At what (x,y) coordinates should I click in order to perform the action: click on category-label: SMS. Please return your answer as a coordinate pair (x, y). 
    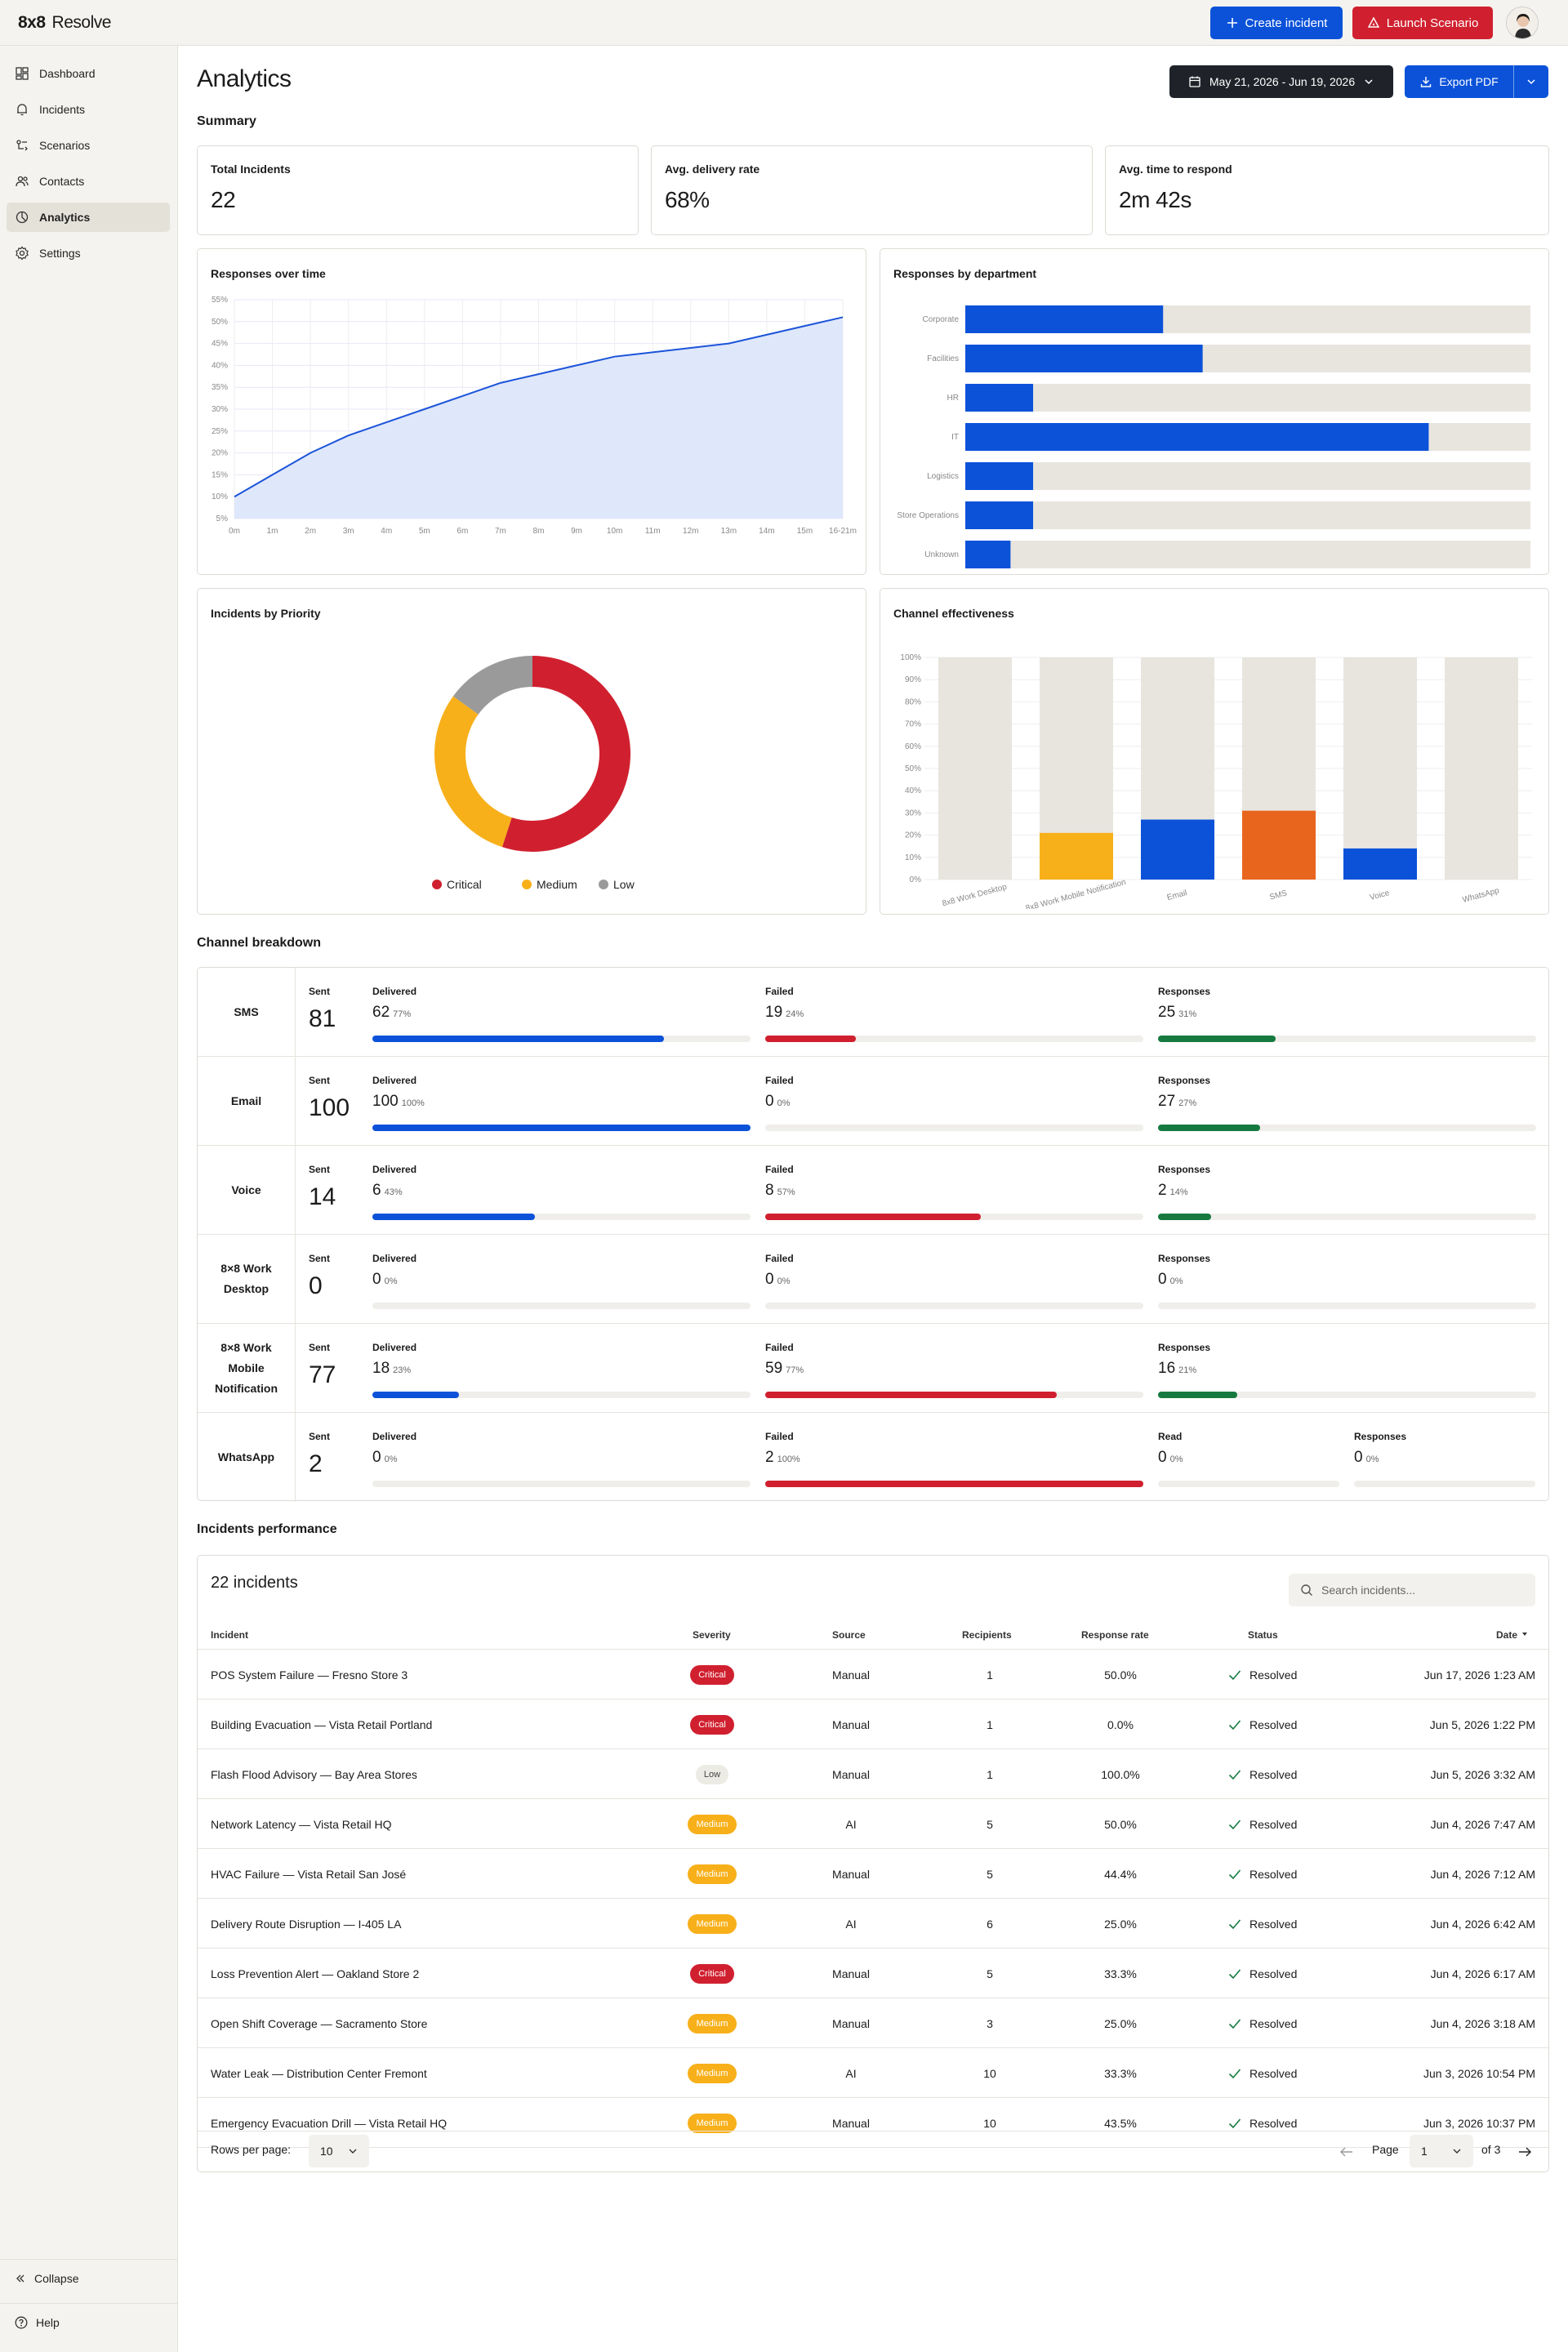
    Looking at the image, I should click on (1278, 896).